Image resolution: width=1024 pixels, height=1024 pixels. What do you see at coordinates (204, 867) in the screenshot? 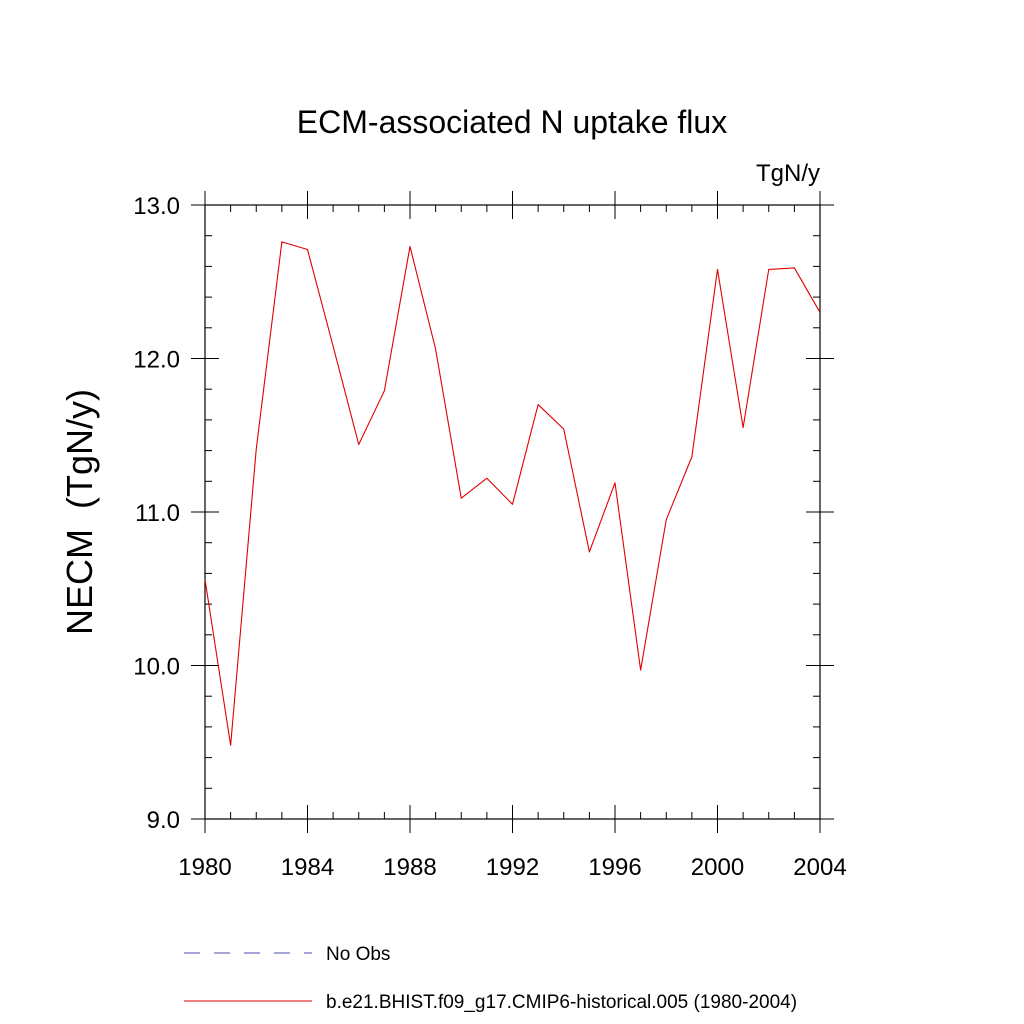
I see `x-tick-label: 1980` at bounding box center [204, 867].